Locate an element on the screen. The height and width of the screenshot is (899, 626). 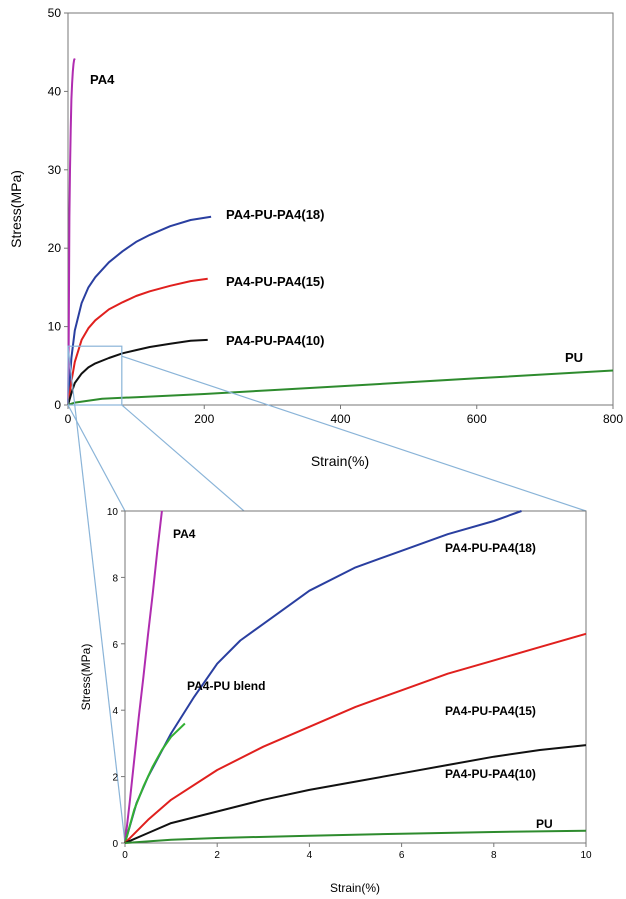
main-label-pu: PU is located at coordinates (574, 357).